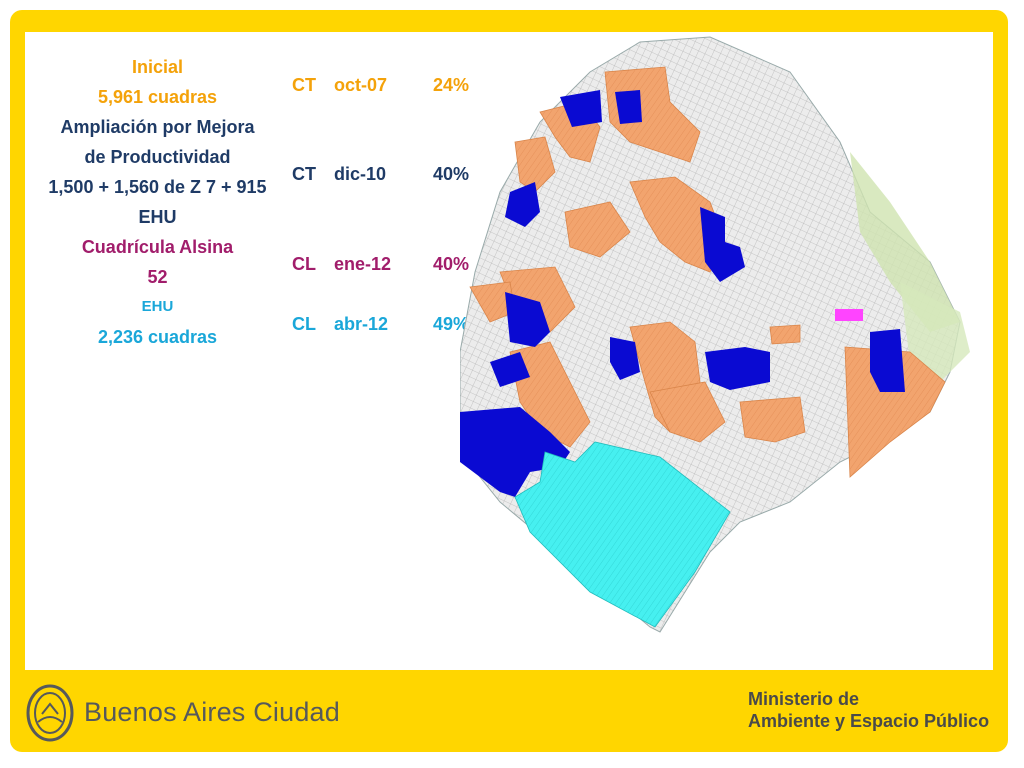 This screenshot has width=1024, height=768. What do you see at coordinates (157, 127) in the screenshot?
I see `ampliacion-title-1: Ampliación por Mejora` at bounding box center [157, 127].